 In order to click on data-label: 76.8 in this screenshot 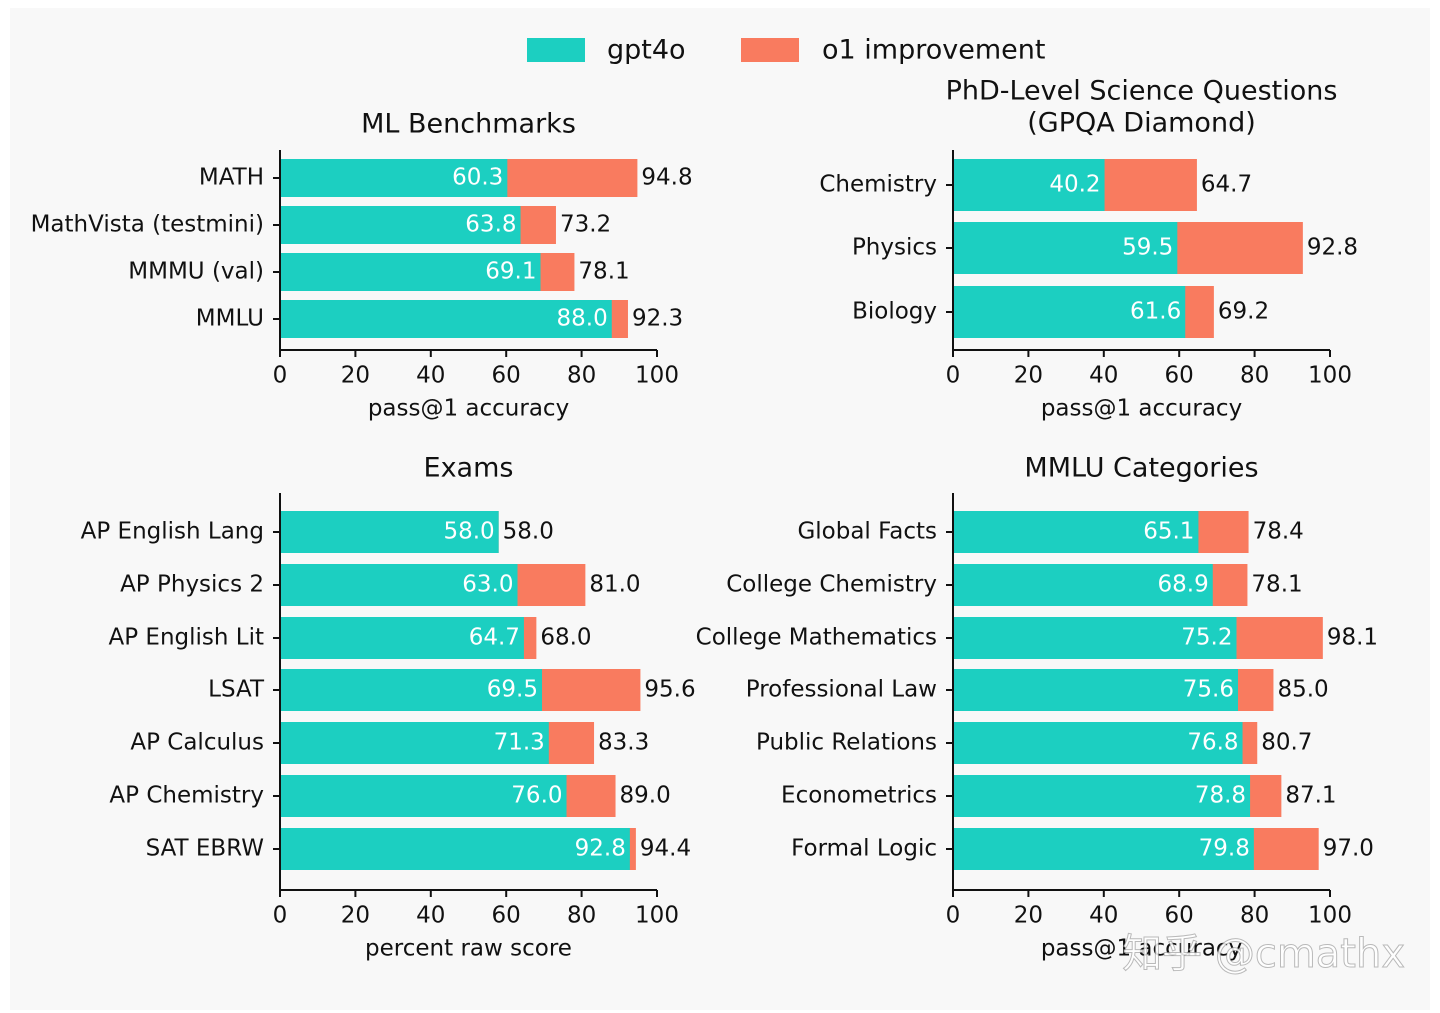, I will do `click(1212, 743)`.